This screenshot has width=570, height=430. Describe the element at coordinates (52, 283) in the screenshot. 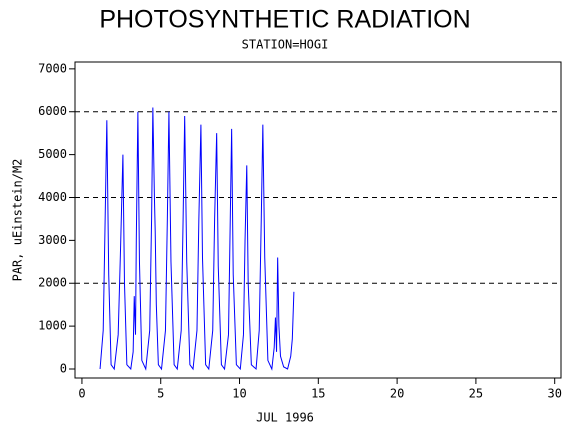

I see `y-tick-label: 2000` at that location.